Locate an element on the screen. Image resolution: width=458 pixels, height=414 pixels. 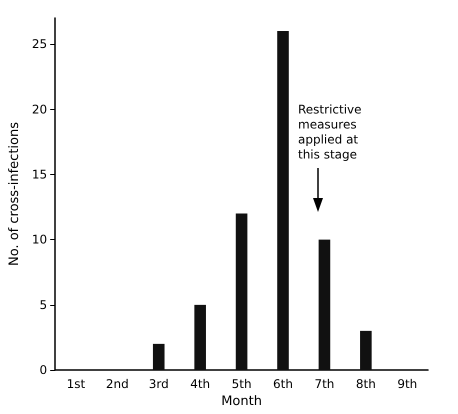
x-tick-label: 8th is located at coordinates (366, 384).